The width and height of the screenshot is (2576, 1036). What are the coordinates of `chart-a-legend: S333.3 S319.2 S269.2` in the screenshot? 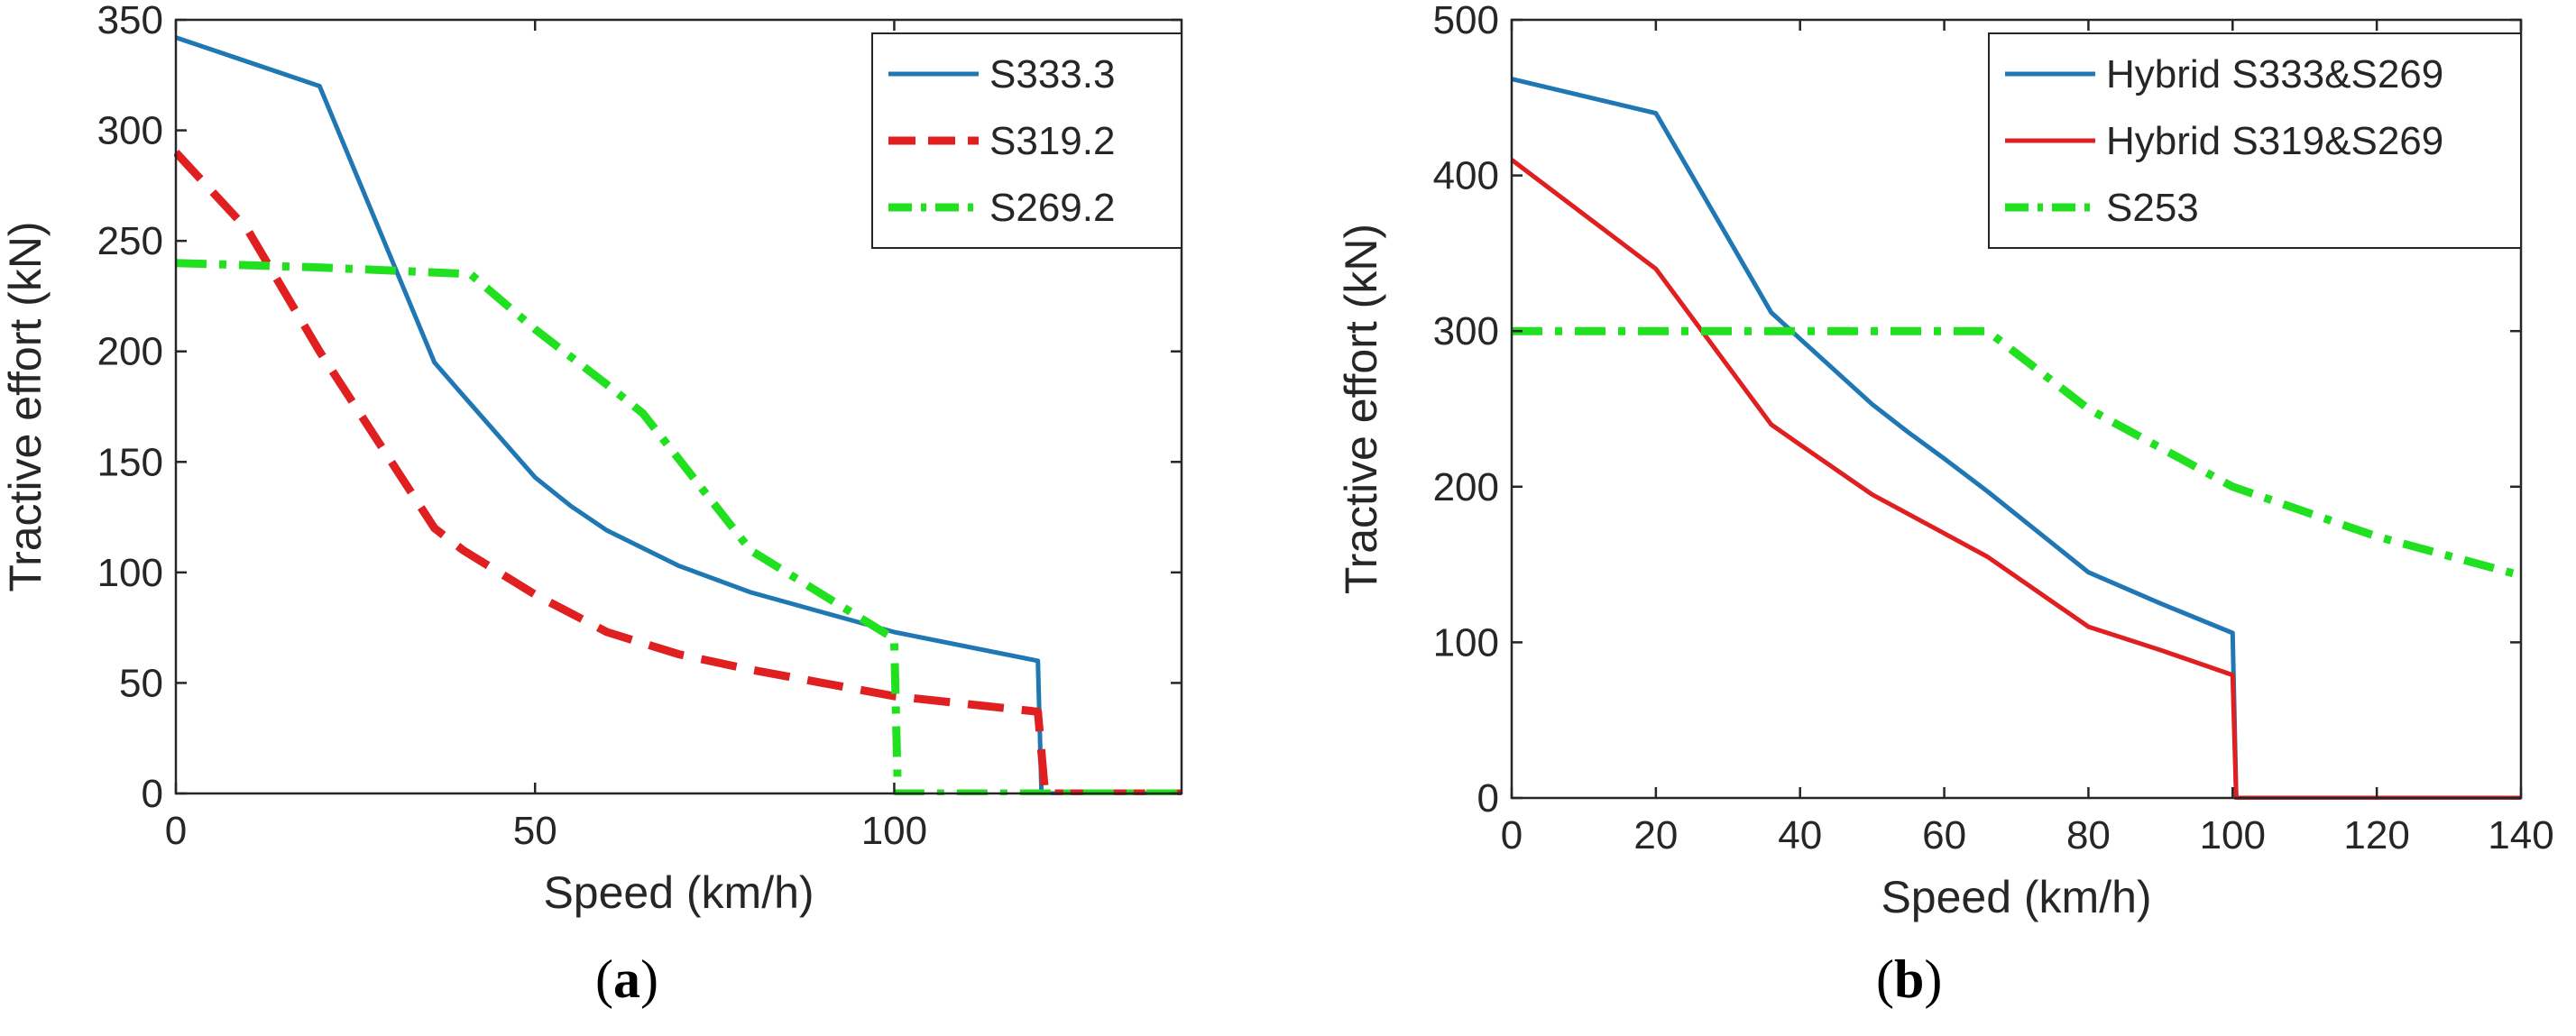 It's located at (1026, 140).